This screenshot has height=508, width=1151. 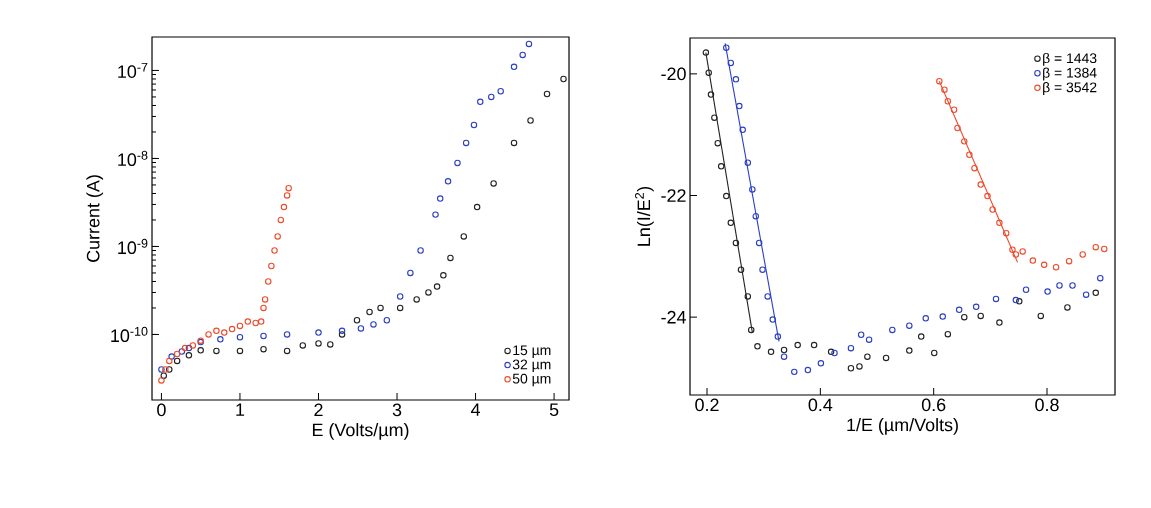 I want to click on legend-label: 15 µm, so click(x=532, y=351).